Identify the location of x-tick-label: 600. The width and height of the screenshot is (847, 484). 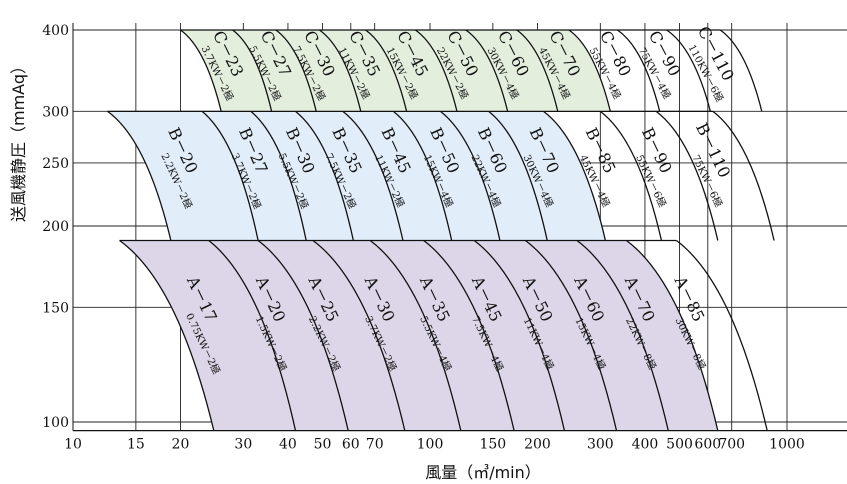
(707, 445).